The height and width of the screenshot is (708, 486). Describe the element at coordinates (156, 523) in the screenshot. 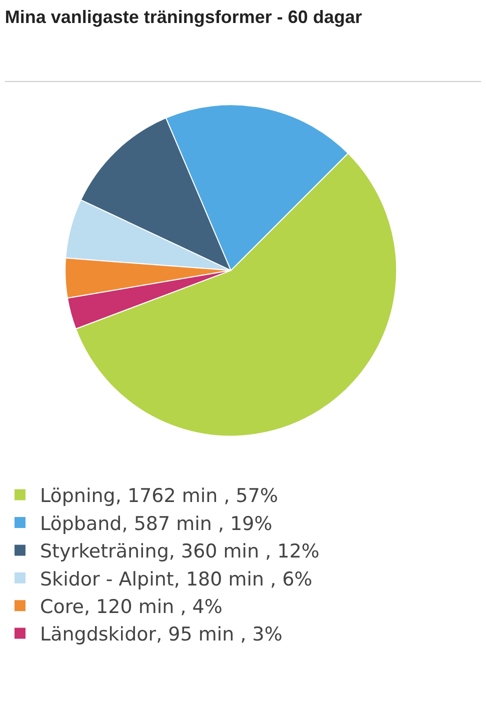

I see `legend-label: Löpband, 587 min , 19%` at that location.